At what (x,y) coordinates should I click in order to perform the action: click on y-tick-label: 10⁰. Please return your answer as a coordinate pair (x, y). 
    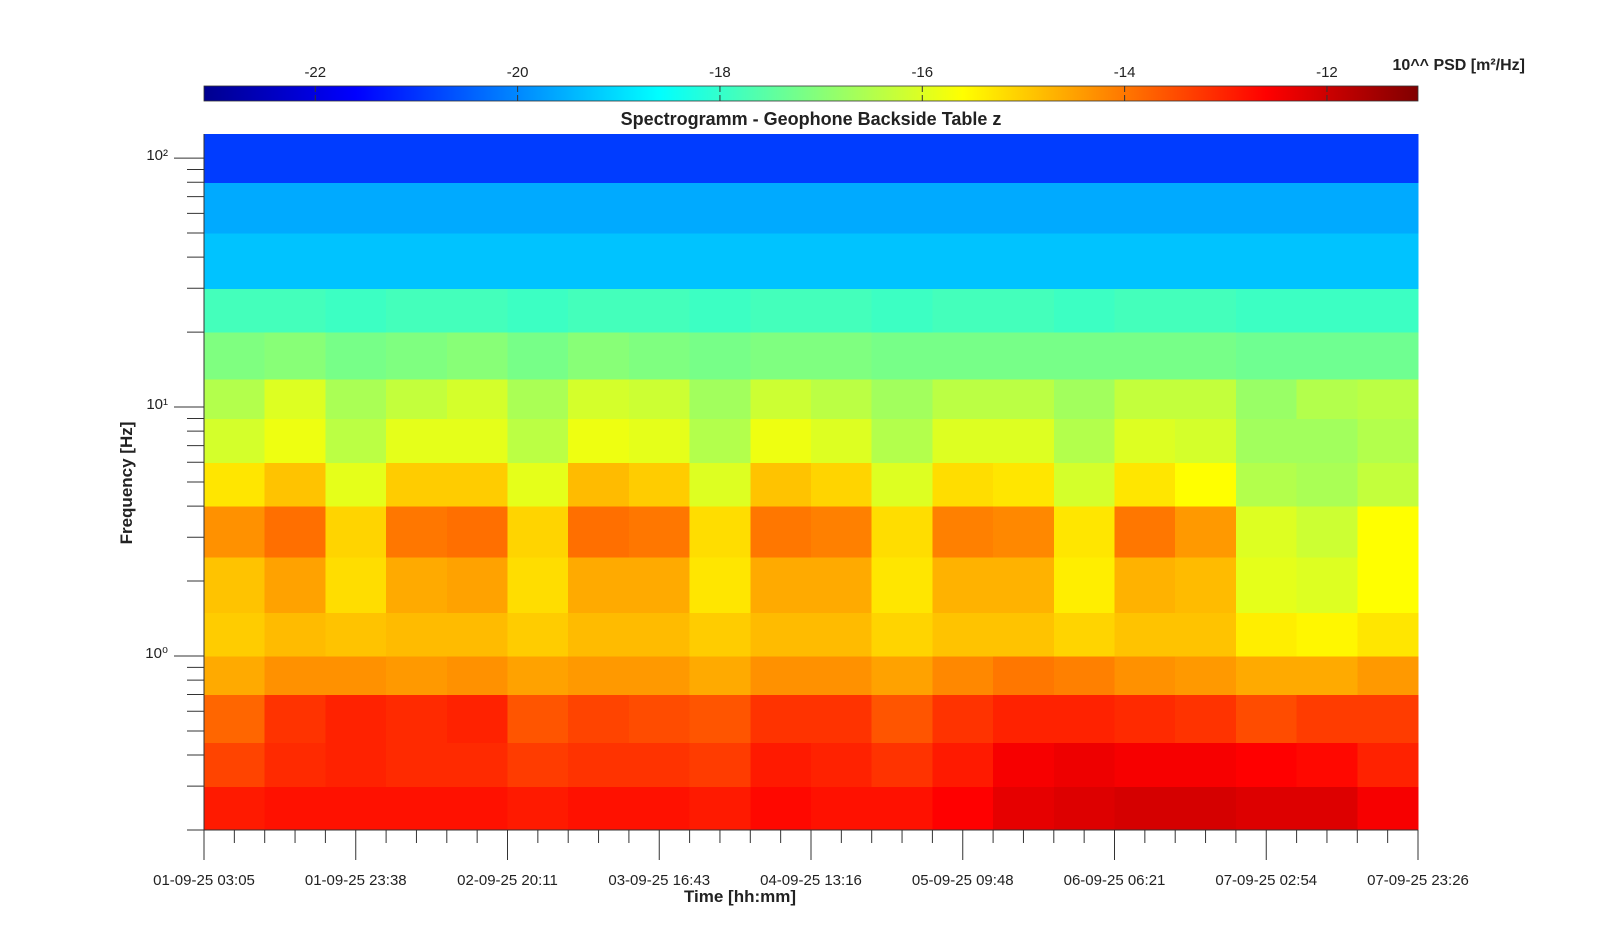
    Looking at the image, I should click on (156, 653).